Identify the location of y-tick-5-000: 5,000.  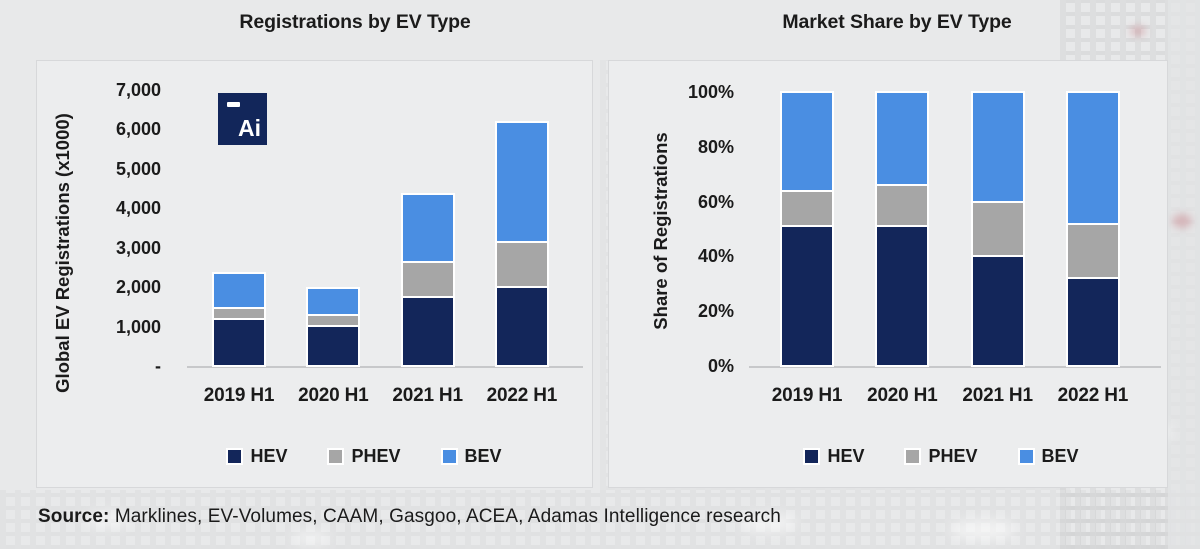
(138, 168).